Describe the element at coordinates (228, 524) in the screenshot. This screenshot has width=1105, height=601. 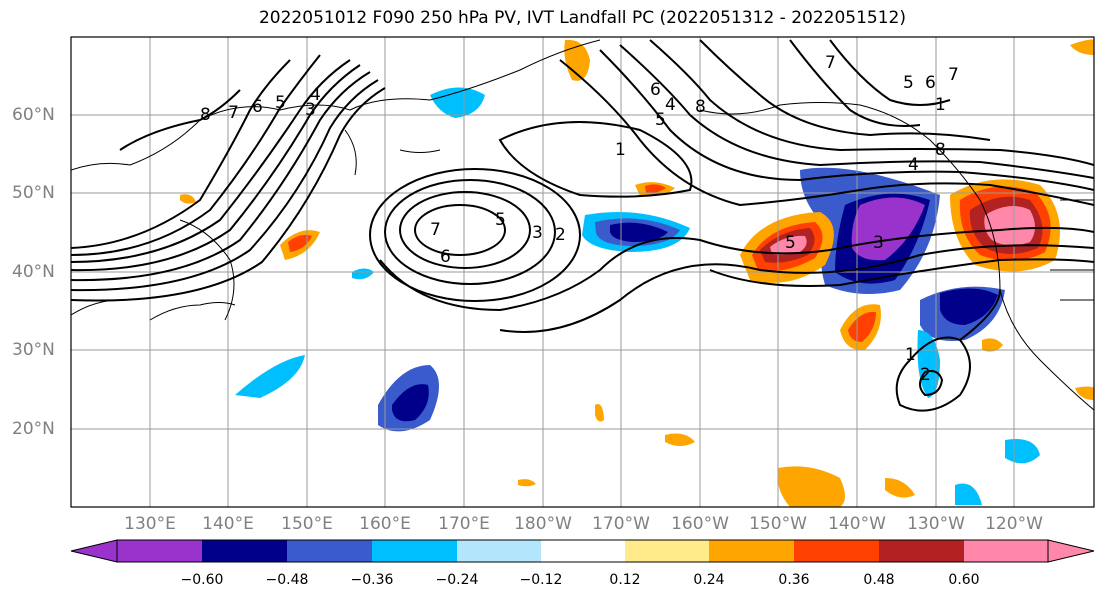
I see `lon-label: 140°E` at that location.